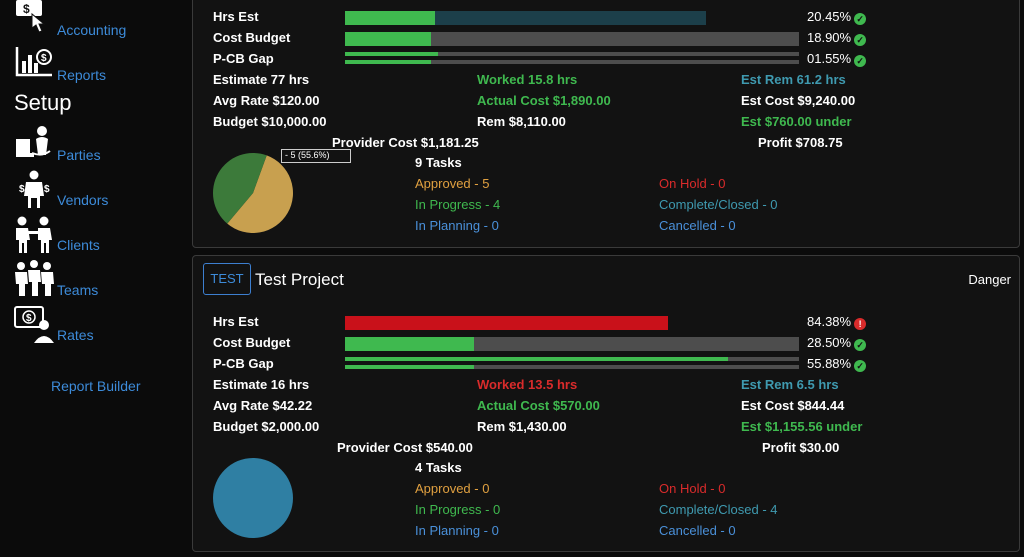  I want to click on tasks-complete-closed: Complete/Closed - 4, so click(718, 509).